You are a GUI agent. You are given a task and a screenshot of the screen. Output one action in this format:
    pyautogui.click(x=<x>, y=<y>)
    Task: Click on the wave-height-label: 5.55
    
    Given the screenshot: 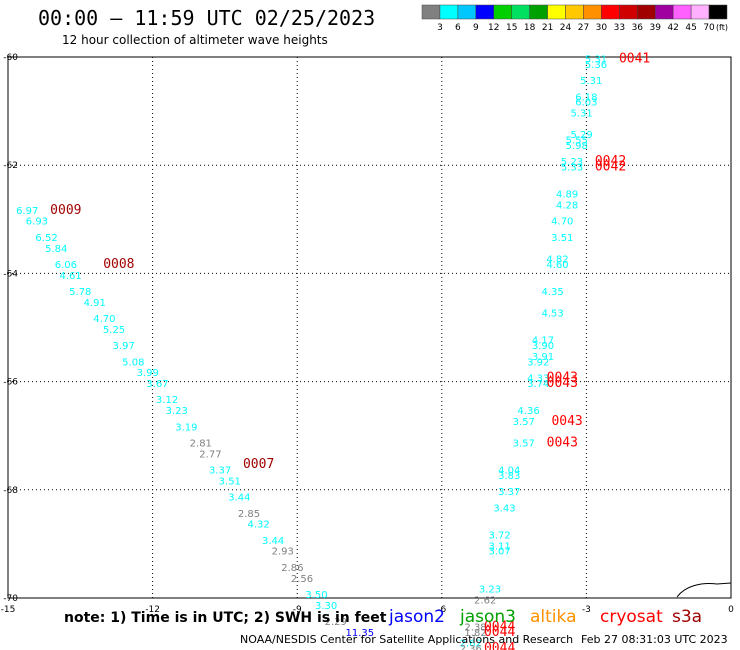 What is the action you would take?
    pyautogui.click(x=577, y=141)
    